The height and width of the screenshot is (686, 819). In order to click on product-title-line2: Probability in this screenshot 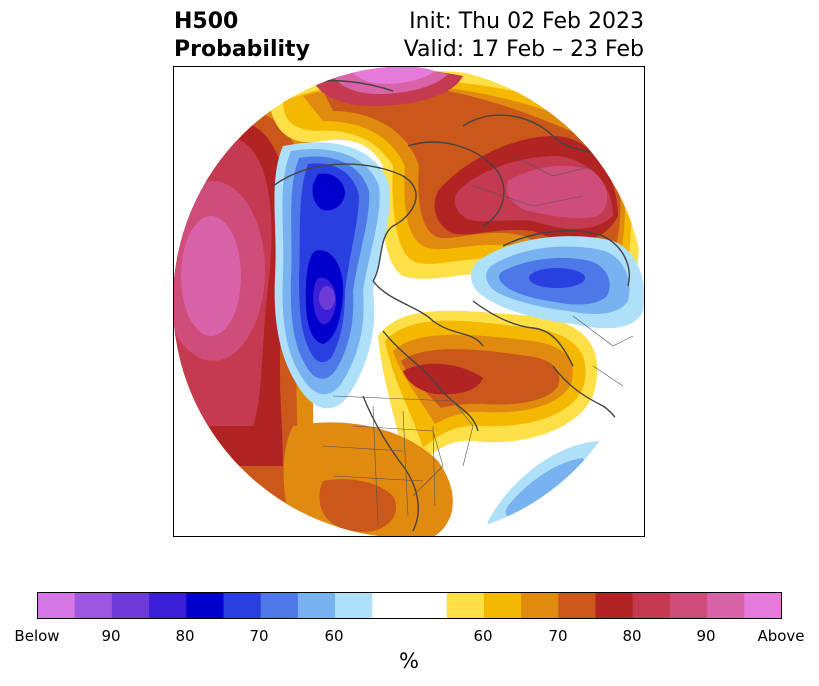, I will do `click(242, 49)`.